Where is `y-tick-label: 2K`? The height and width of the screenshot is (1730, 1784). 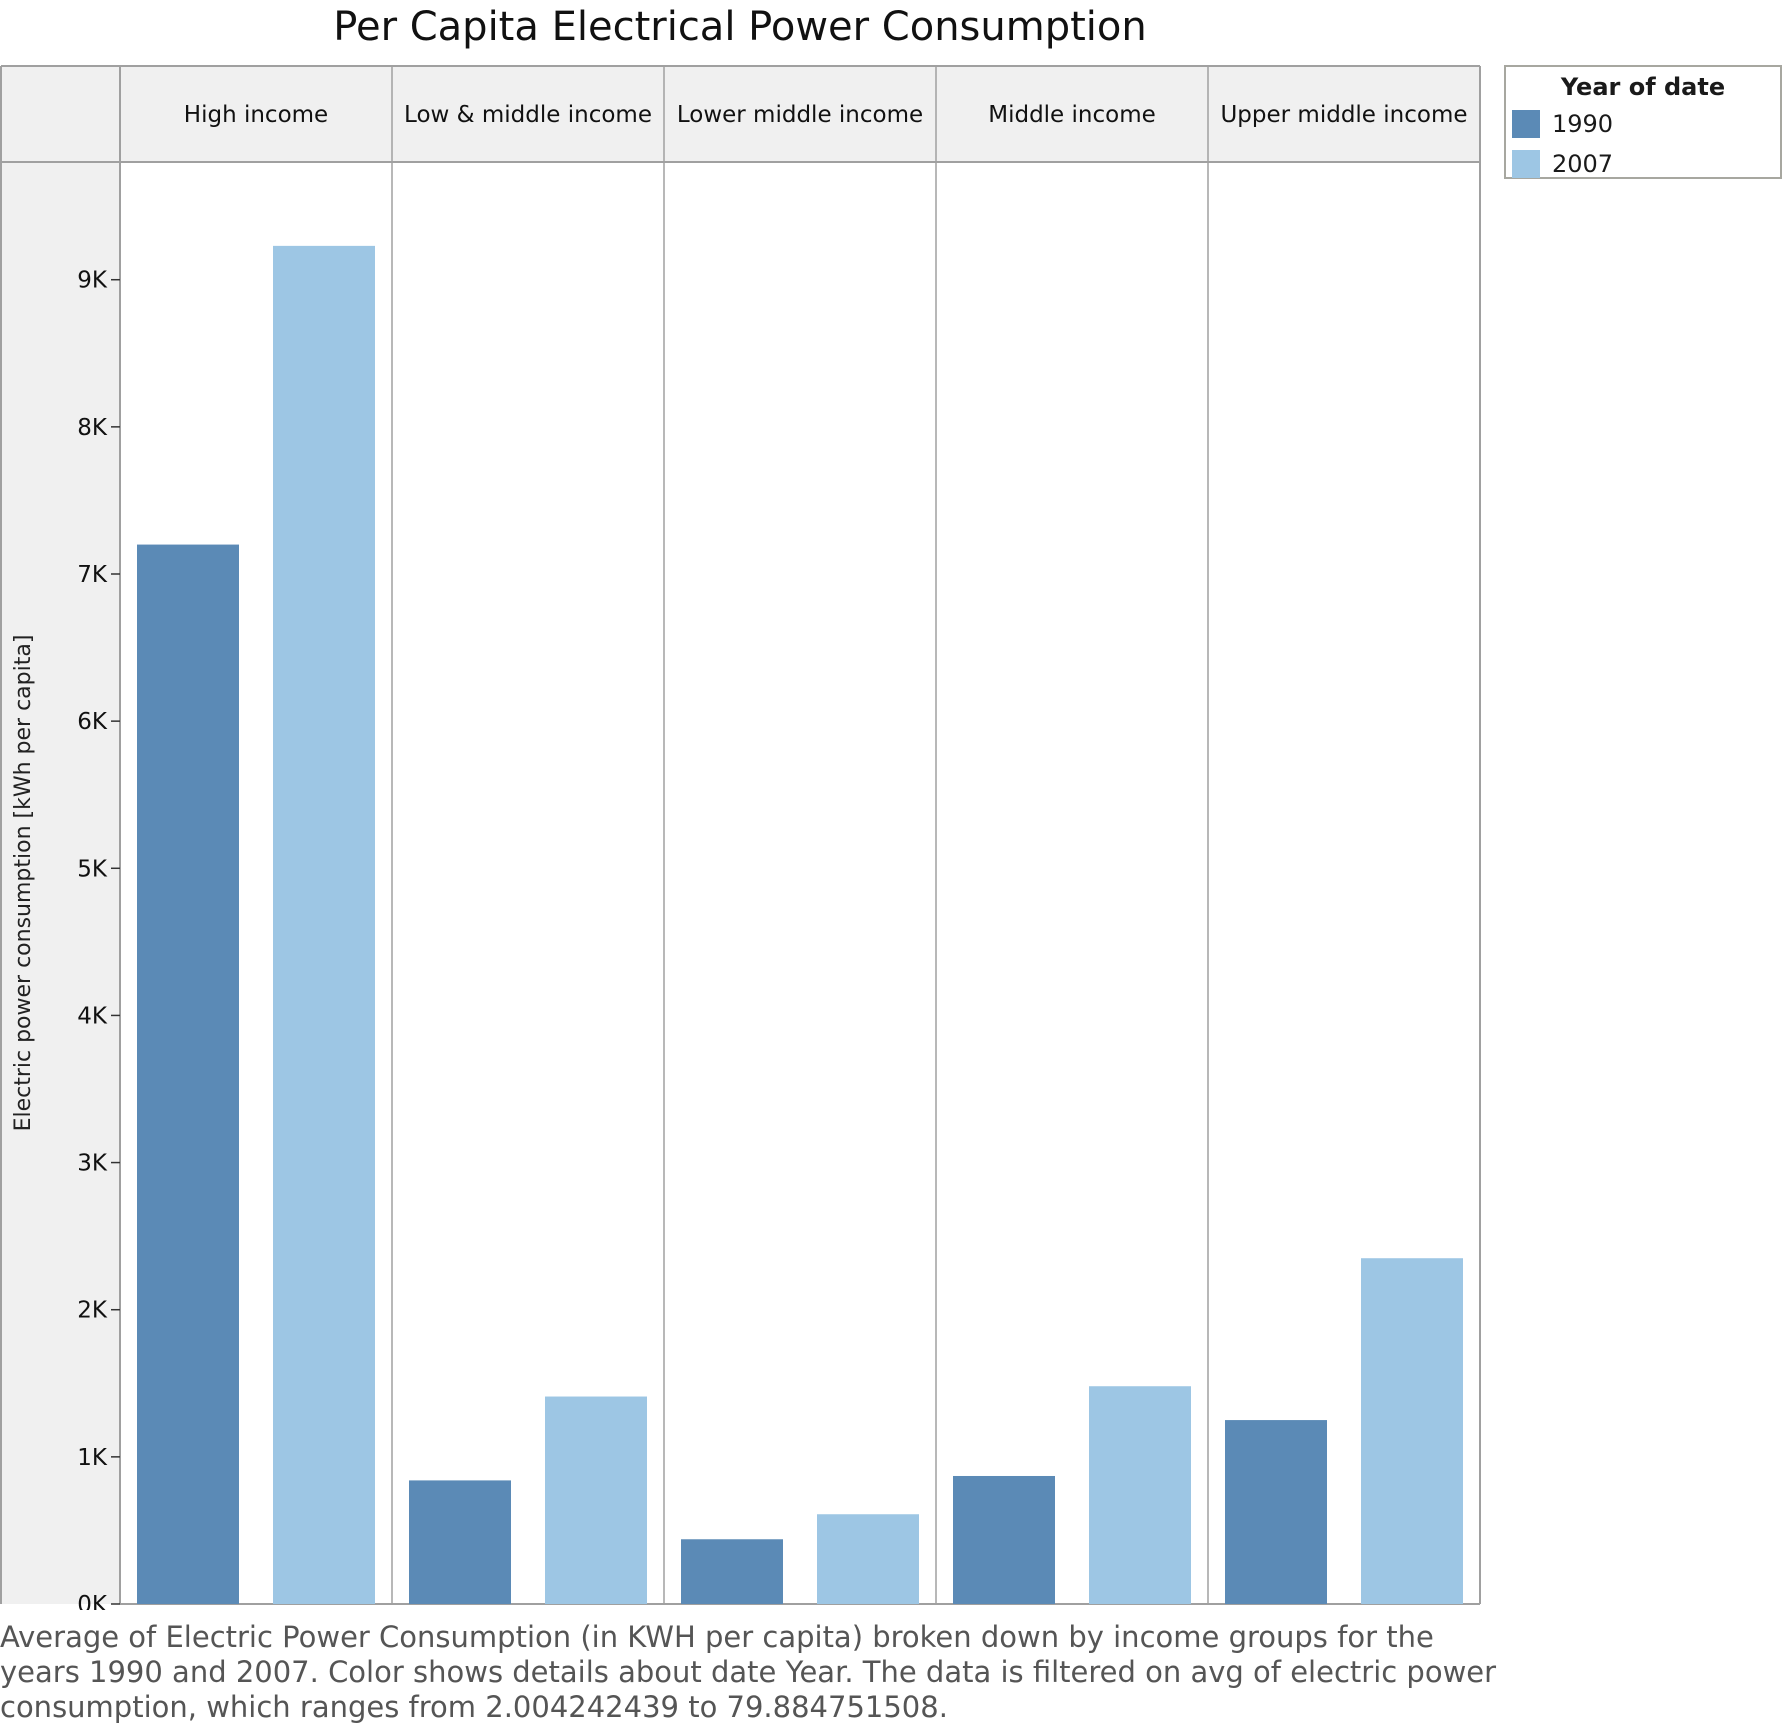 y-tick-label: 2K is located at coordinates (92, 1311).